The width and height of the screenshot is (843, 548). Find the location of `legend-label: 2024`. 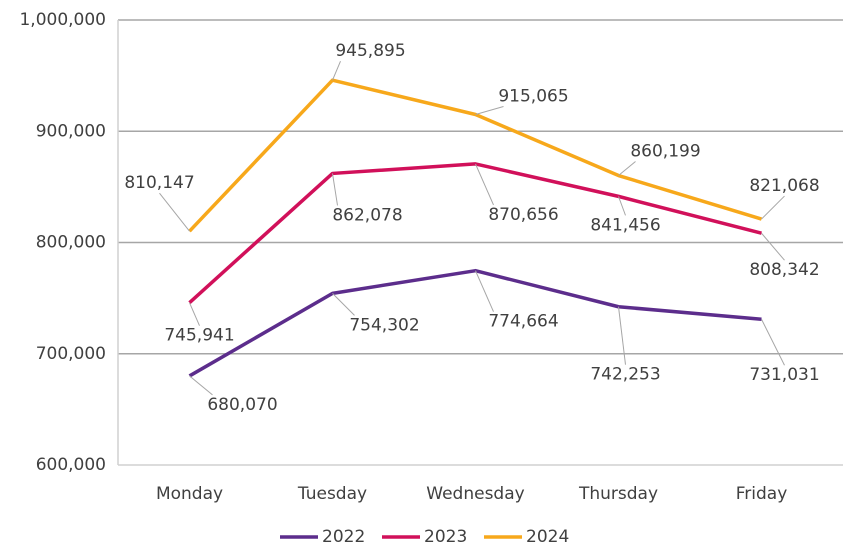

legend-label: 2024 is located at coordinates (547, 537).